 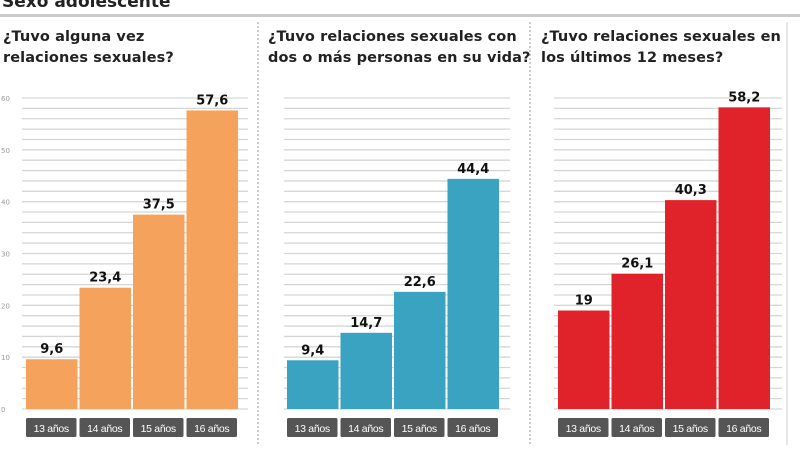 I want to click on data-label: 26,1, so click(x=637, y=264).